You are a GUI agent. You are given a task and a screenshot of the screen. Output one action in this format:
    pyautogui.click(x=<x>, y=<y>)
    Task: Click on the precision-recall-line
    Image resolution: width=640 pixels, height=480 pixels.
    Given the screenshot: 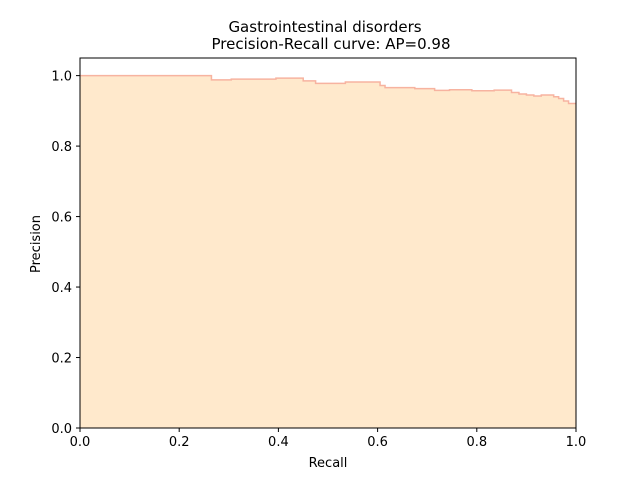 What is the action you would take?
    pyautogui.click(x=328, y=89)
    